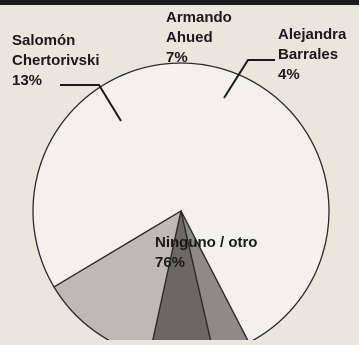  Describe the element at coordinates (249, 79) in the screenshot. I see `leader-line-barrales` at that location.